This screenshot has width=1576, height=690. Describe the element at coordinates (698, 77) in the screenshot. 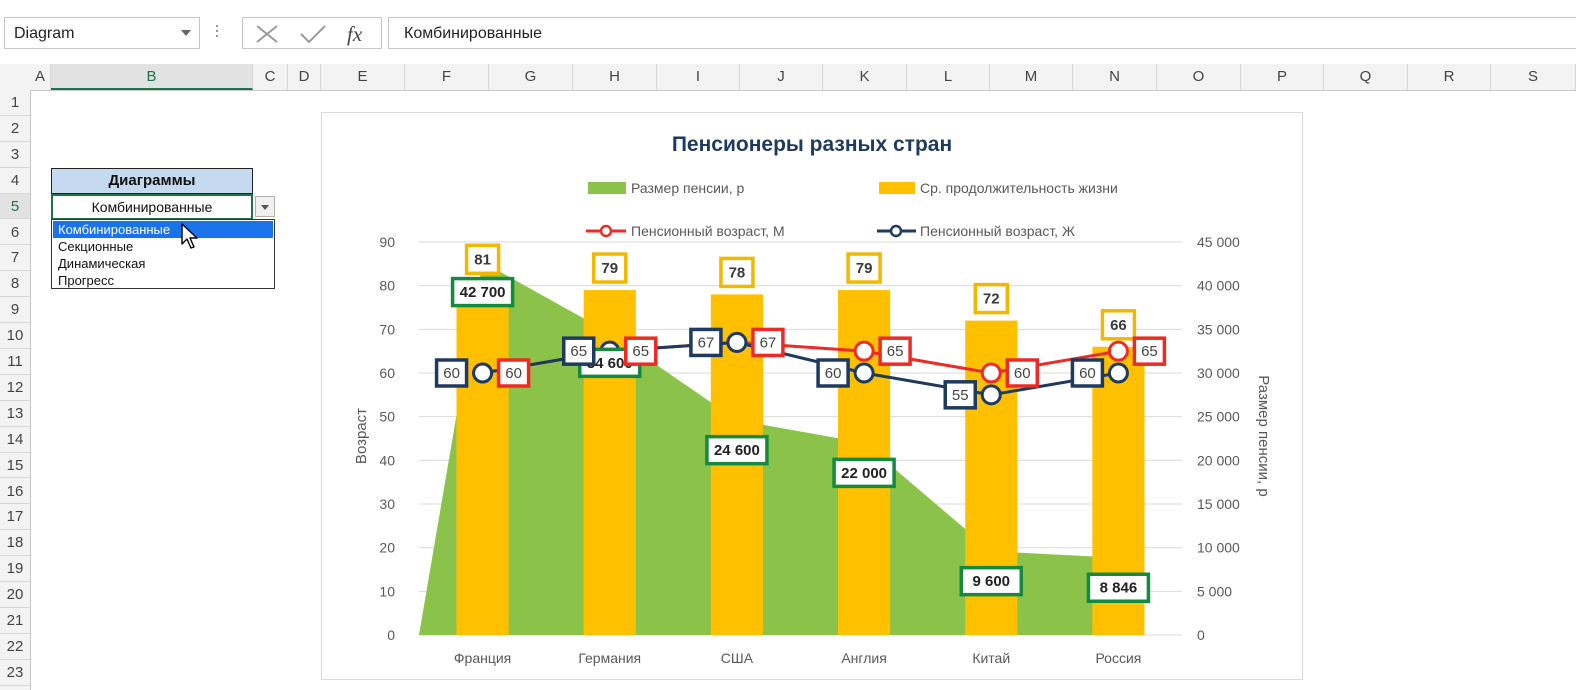

I see `column-header: I` at that location.